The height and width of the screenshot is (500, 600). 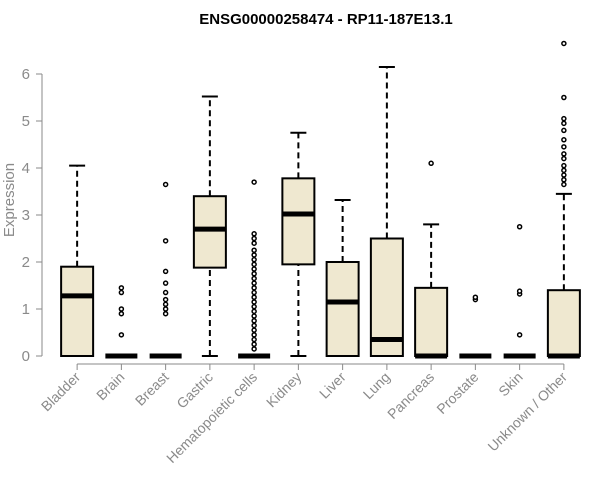 What do you see at coordinates (26, 168) in the screenshot?
I see `y-tick-label: 4` at bounding box center [26, 168].